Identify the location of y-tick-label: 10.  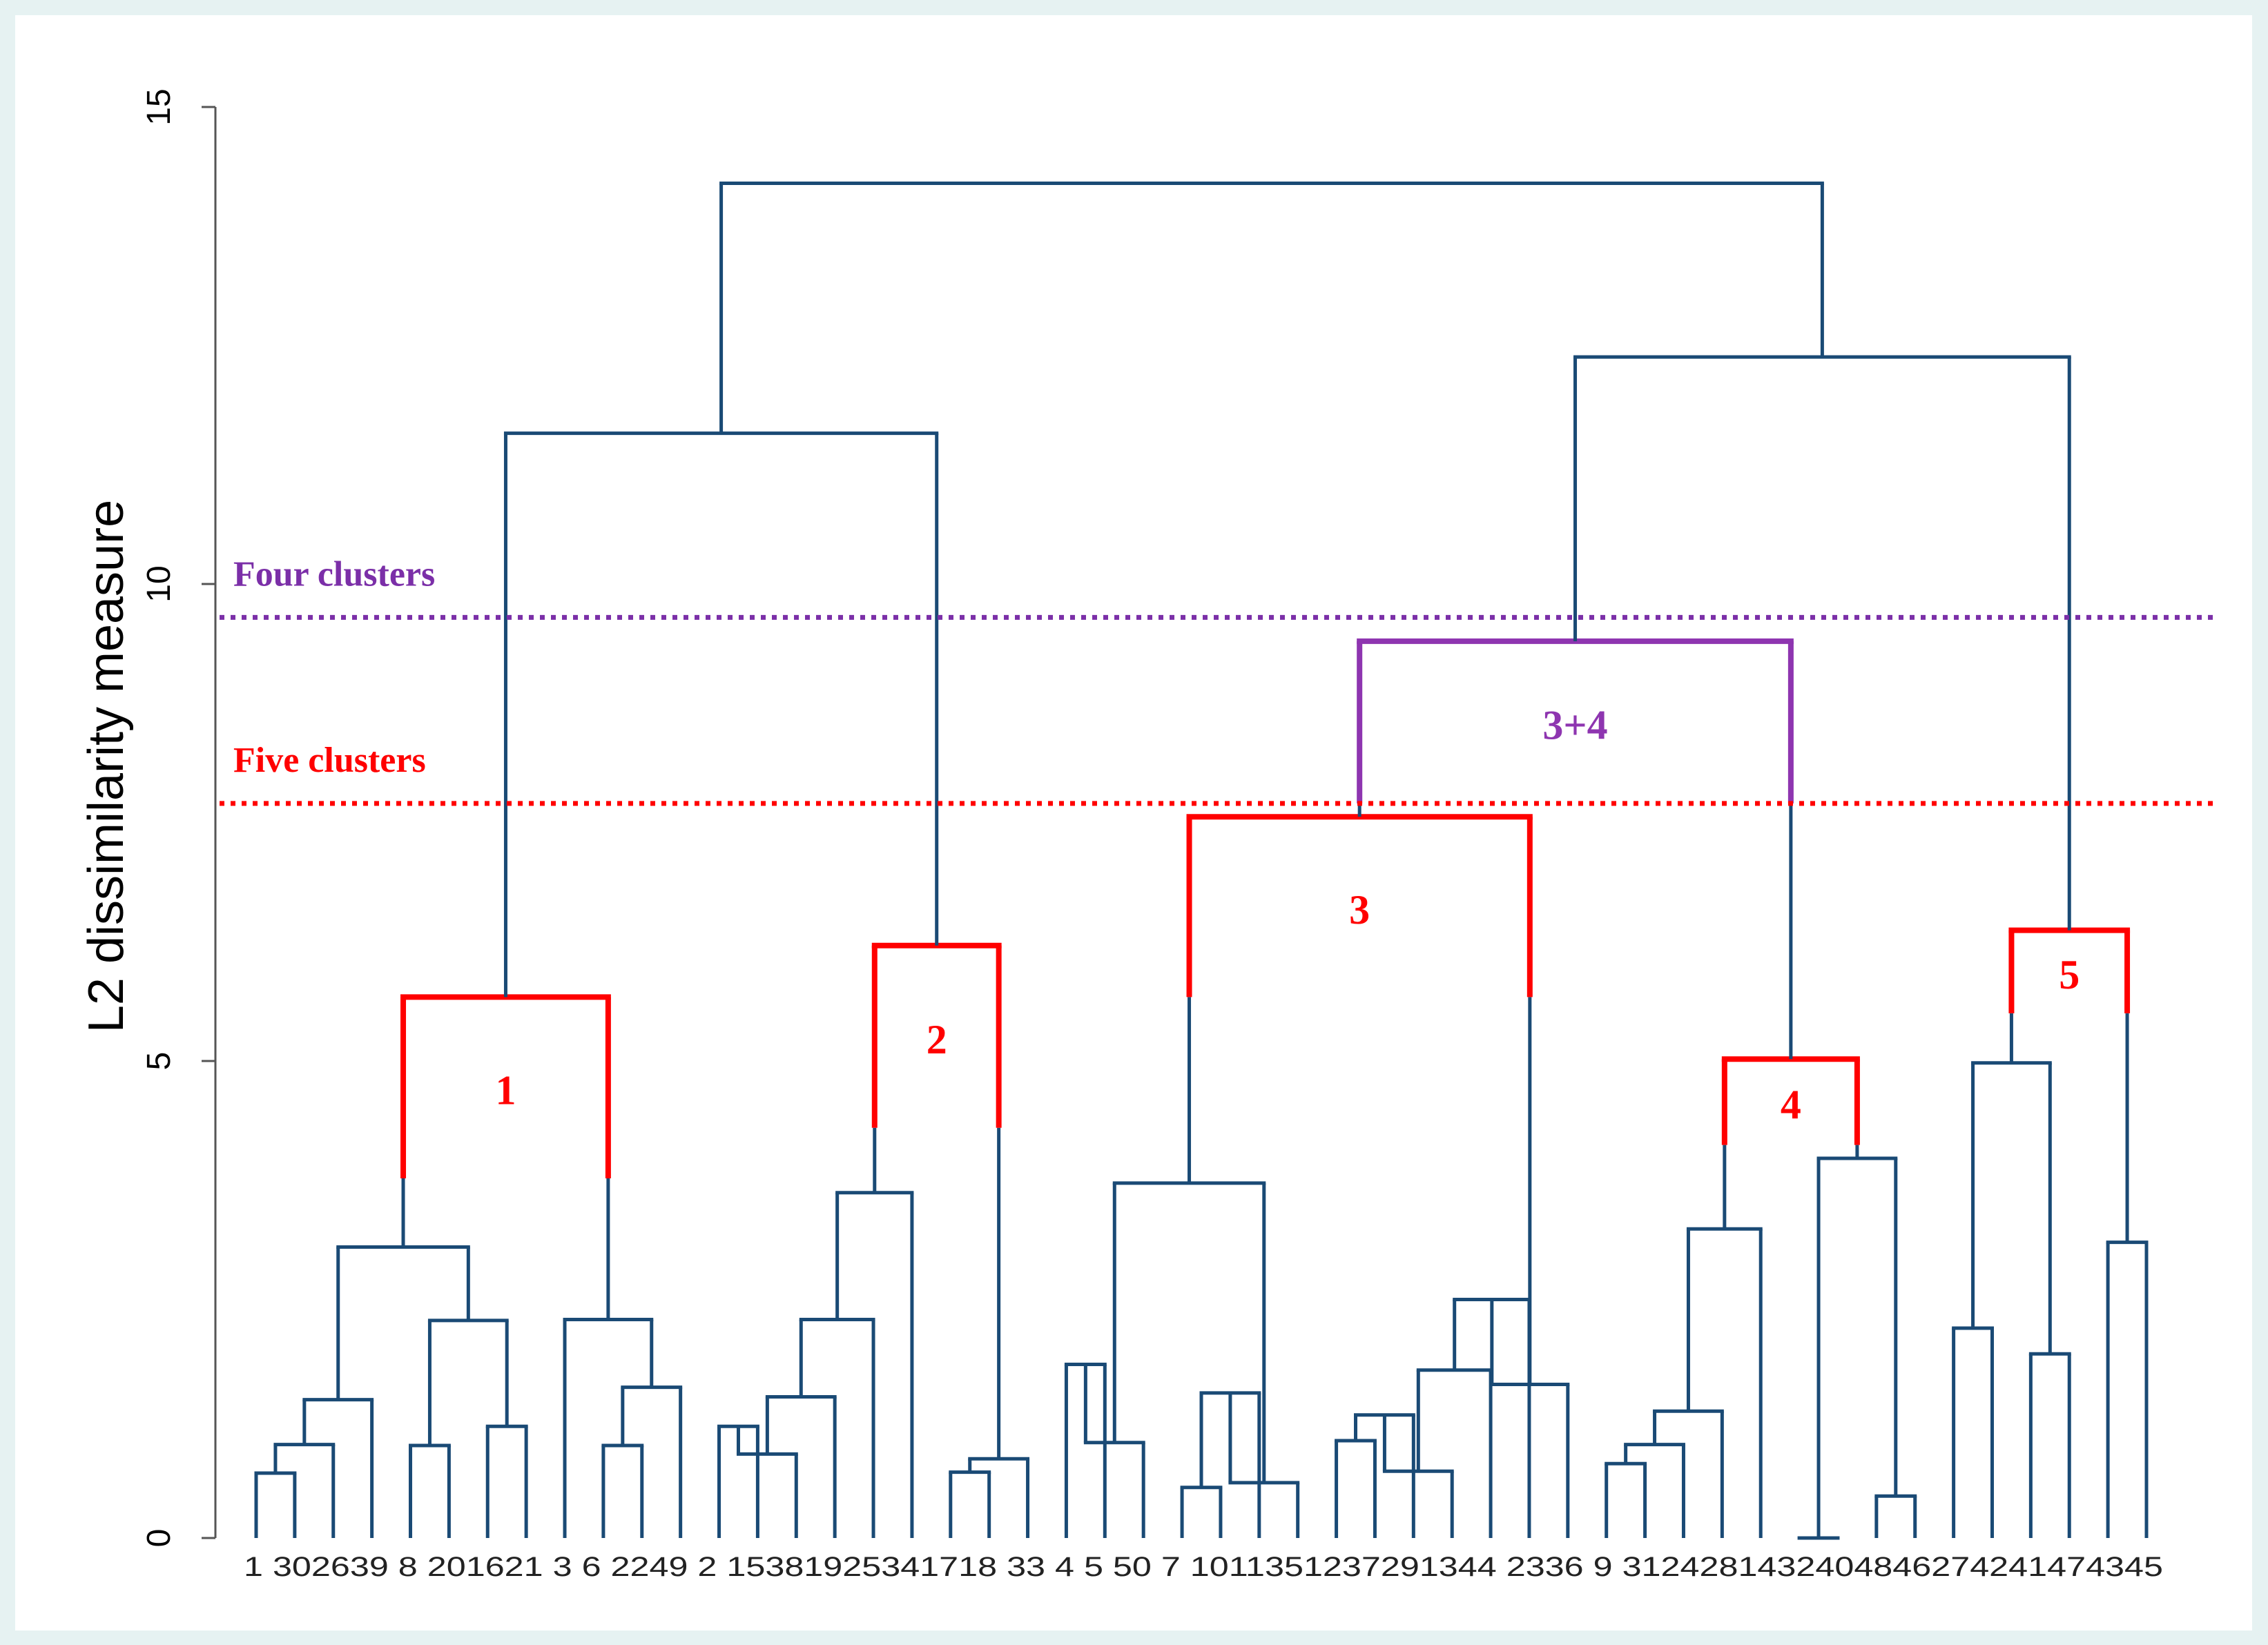
(159, 583).